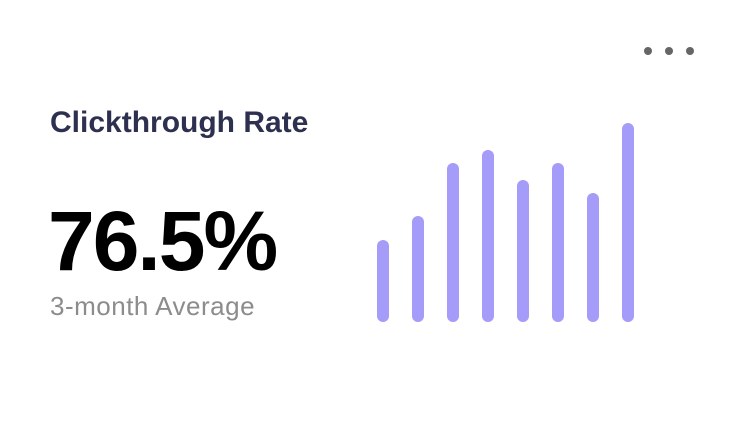 This screenshot has height=433, width=739. Describe the element at coordinates (152, 306) in the screenshot. I see `metric-caption: 3-month Average` at that location.